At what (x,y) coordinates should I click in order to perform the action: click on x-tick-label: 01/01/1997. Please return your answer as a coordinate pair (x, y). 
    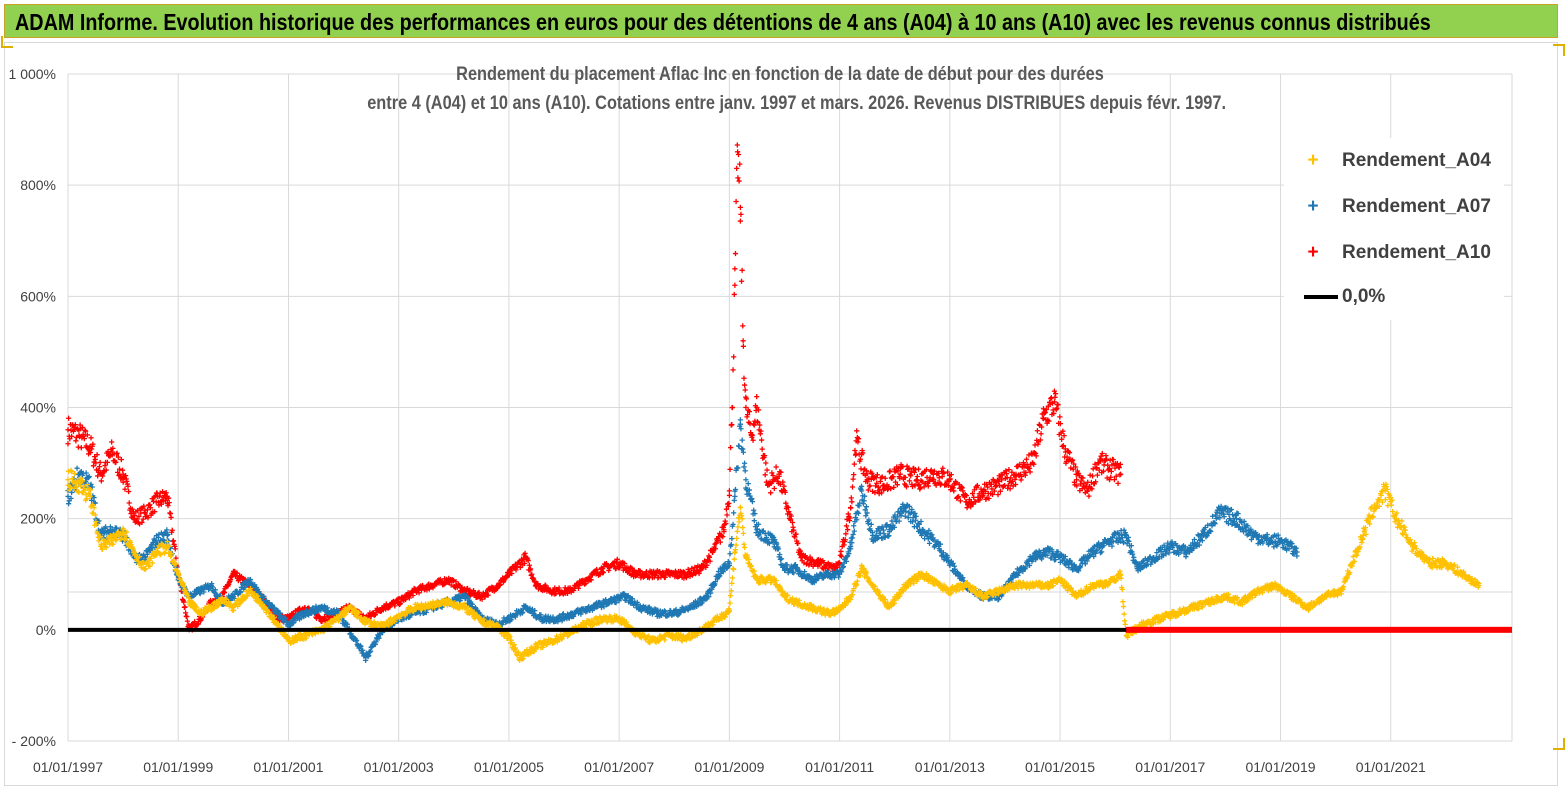
    Looking at the image, I should click on (68, 767).